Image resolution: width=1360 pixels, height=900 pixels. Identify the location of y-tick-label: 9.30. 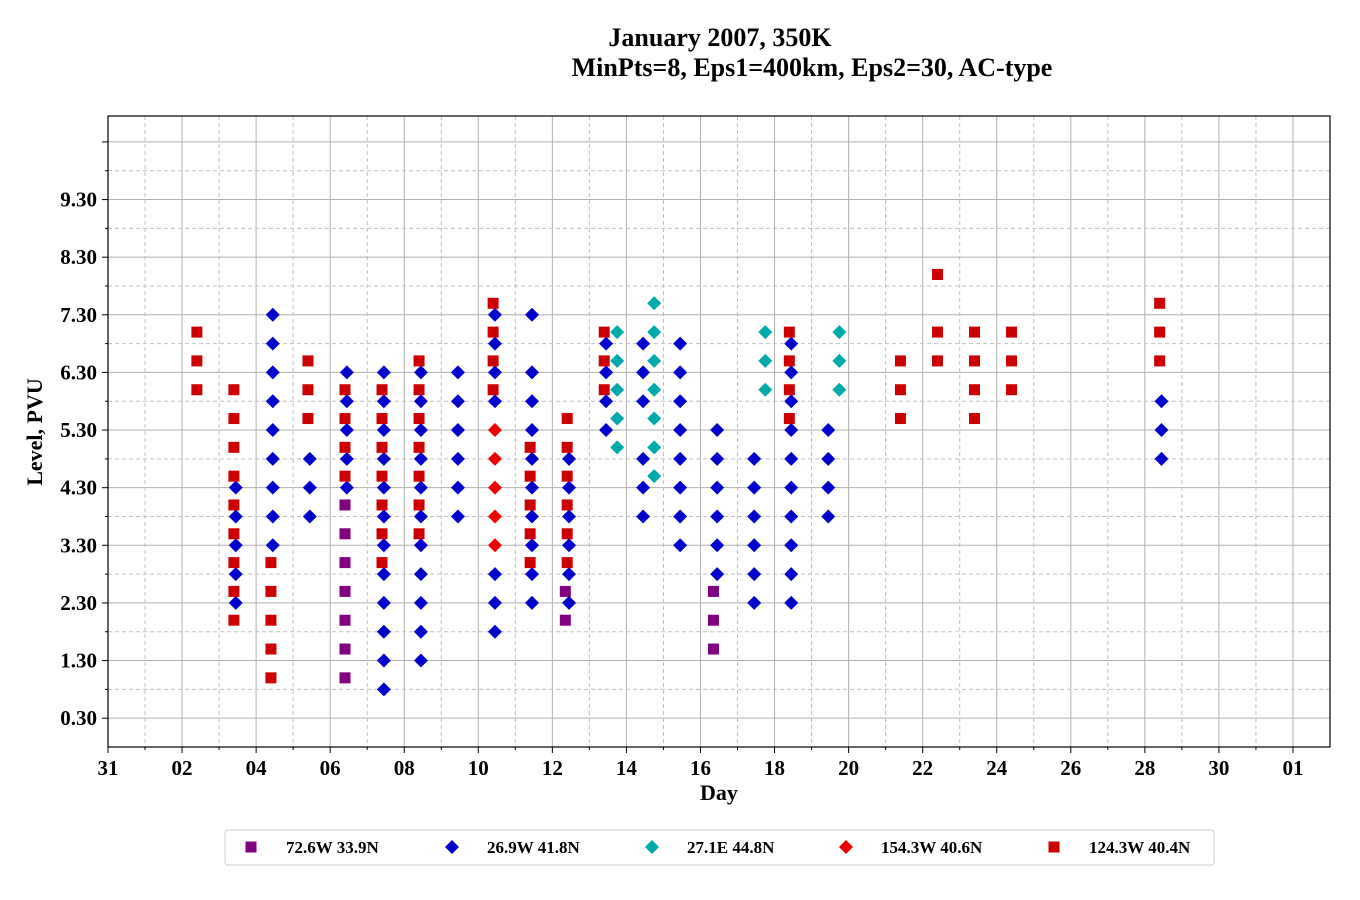
(78, 200).